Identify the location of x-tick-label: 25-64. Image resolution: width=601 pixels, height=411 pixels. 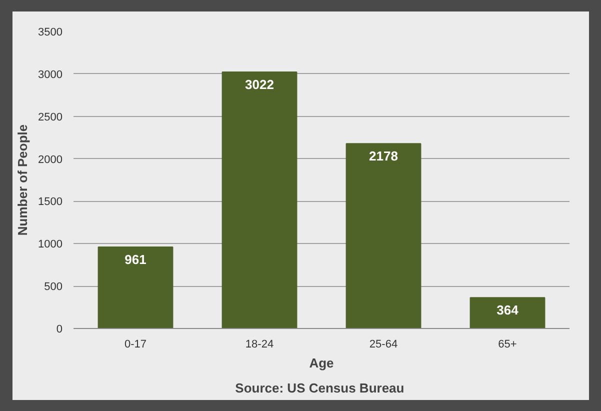
(383, 344).